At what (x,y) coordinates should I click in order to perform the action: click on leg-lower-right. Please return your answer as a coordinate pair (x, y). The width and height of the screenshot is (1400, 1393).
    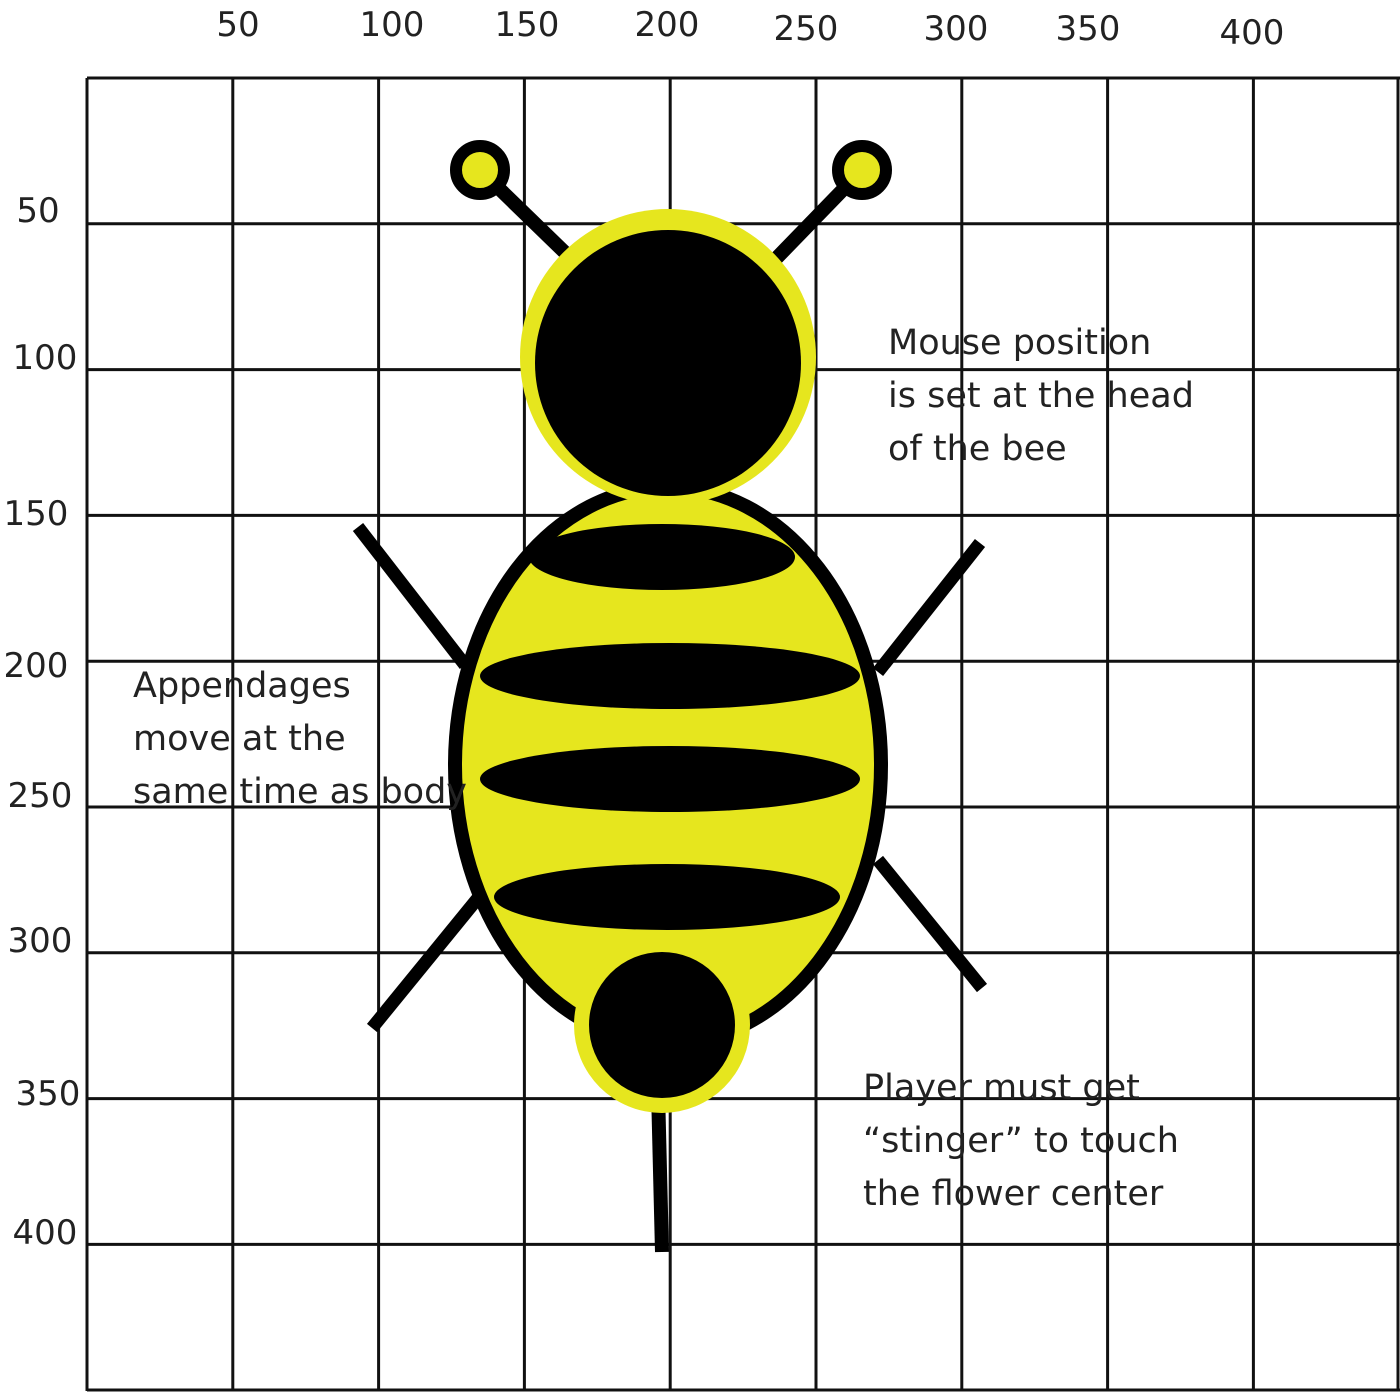
    Looking at the image, I should click on (930, 924).